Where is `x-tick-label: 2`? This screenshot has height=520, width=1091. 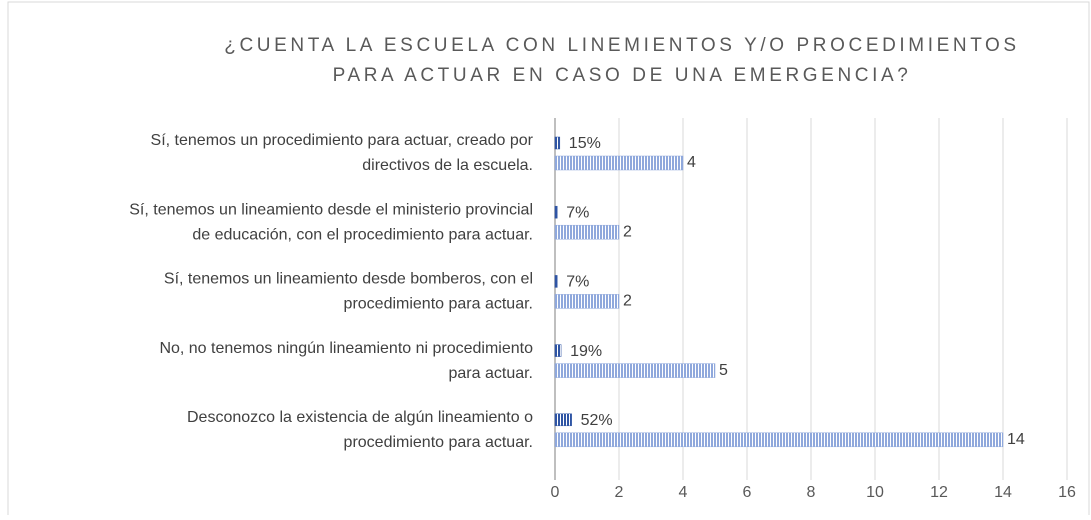
x-tick-label: 2 is located at coordinates (619, 492).